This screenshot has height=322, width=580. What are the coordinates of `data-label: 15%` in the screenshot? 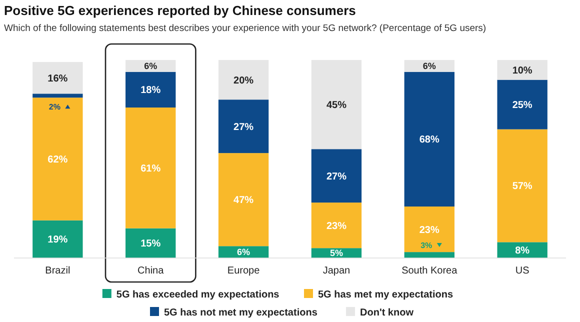 It's located at (150, 244).